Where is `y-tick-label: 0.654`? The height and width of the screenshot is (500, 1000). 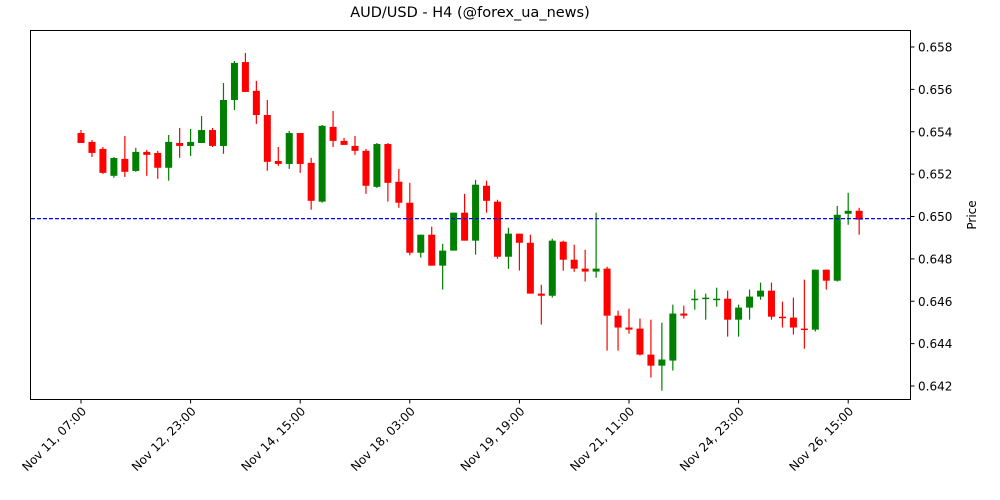 y-tick-label: 0.654 is located at coordinates (935, 132).